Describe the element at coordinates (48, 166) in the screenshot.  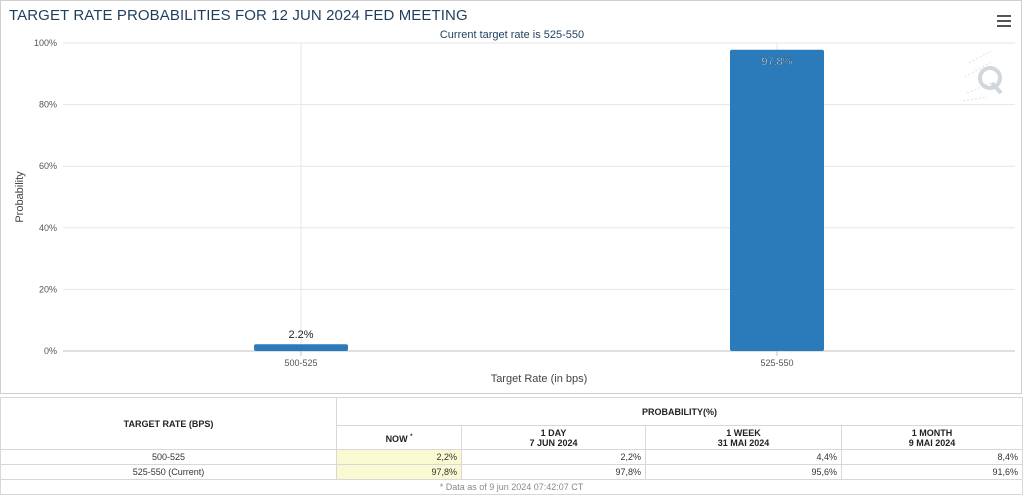
I see `y-tick-label: 60%` at that location.